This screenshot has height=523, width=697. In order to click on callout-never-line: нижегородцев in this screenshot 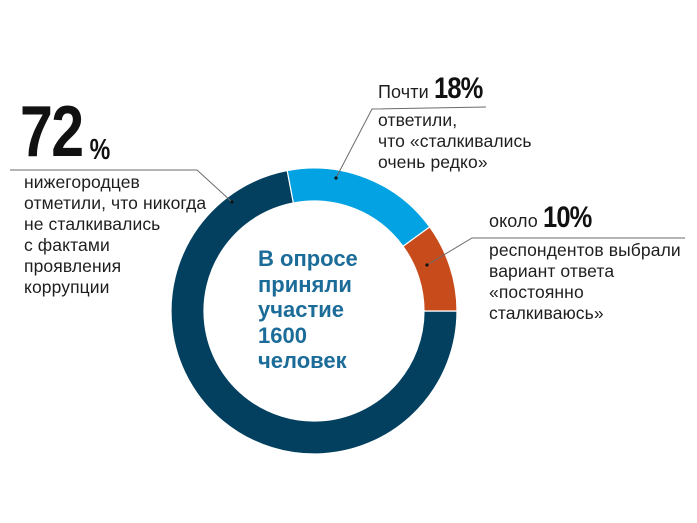, I will do `click(82, 182)`.